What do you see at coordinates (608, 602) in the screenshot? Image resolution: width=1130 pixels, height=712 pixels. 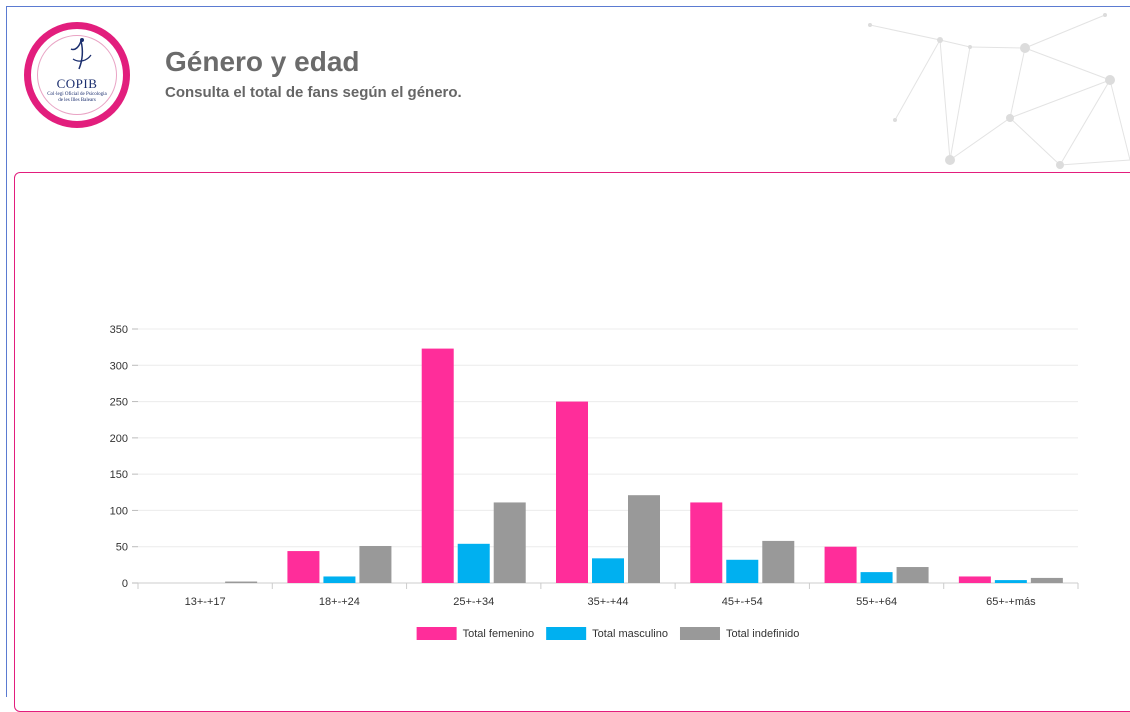 I see `x-tick-label: 35+-+44` at bounding box center [608, 602].